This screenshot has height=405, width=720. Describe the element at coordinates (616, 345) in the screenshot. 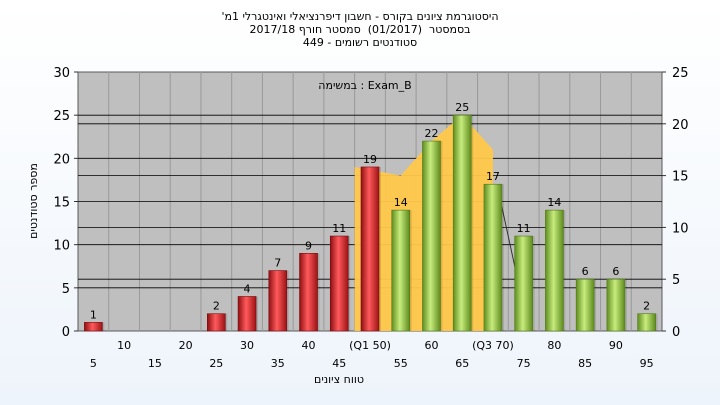

I see `x-tick-label: 90` at that location.